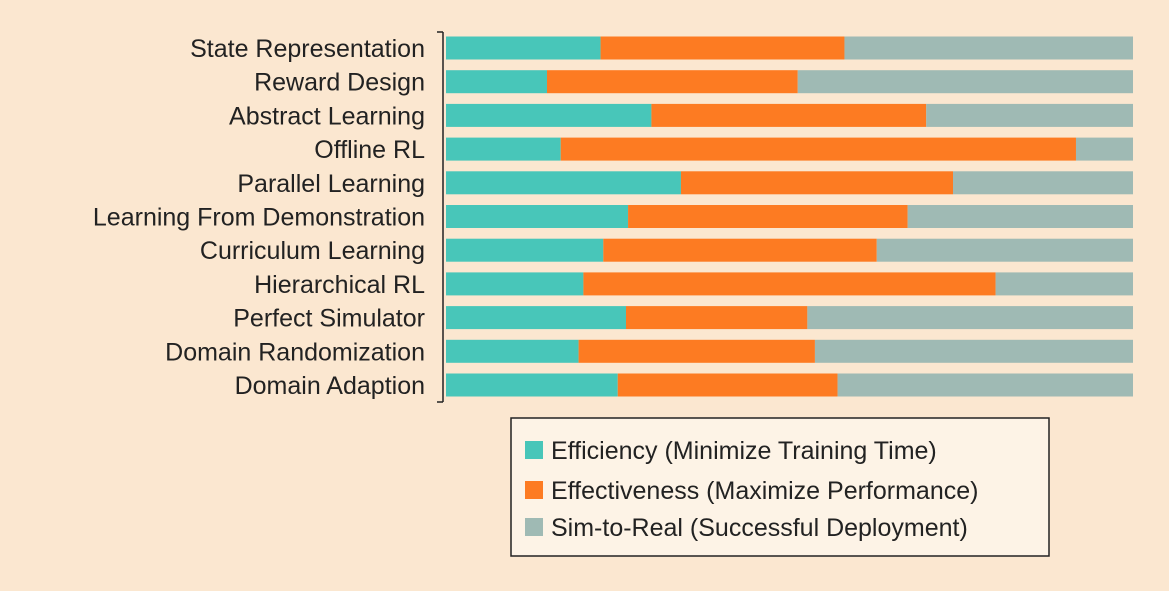  I want to click on bar-abstract-learning-sim-to-real, so click(1029, 115).